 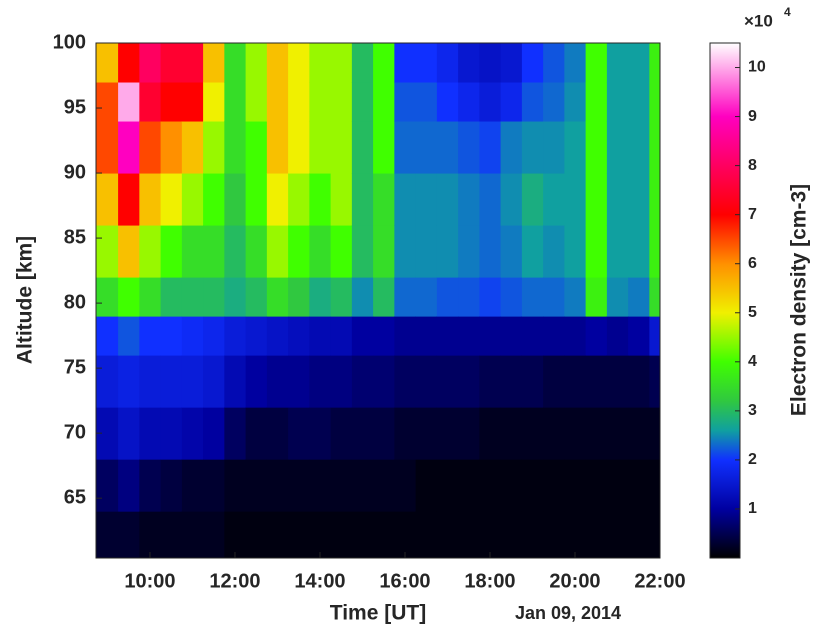 What do you see at coordinates (752, 508) in the screenshot?
I see `colorbar-tick-label: 1` at bounding box center [752, 508].